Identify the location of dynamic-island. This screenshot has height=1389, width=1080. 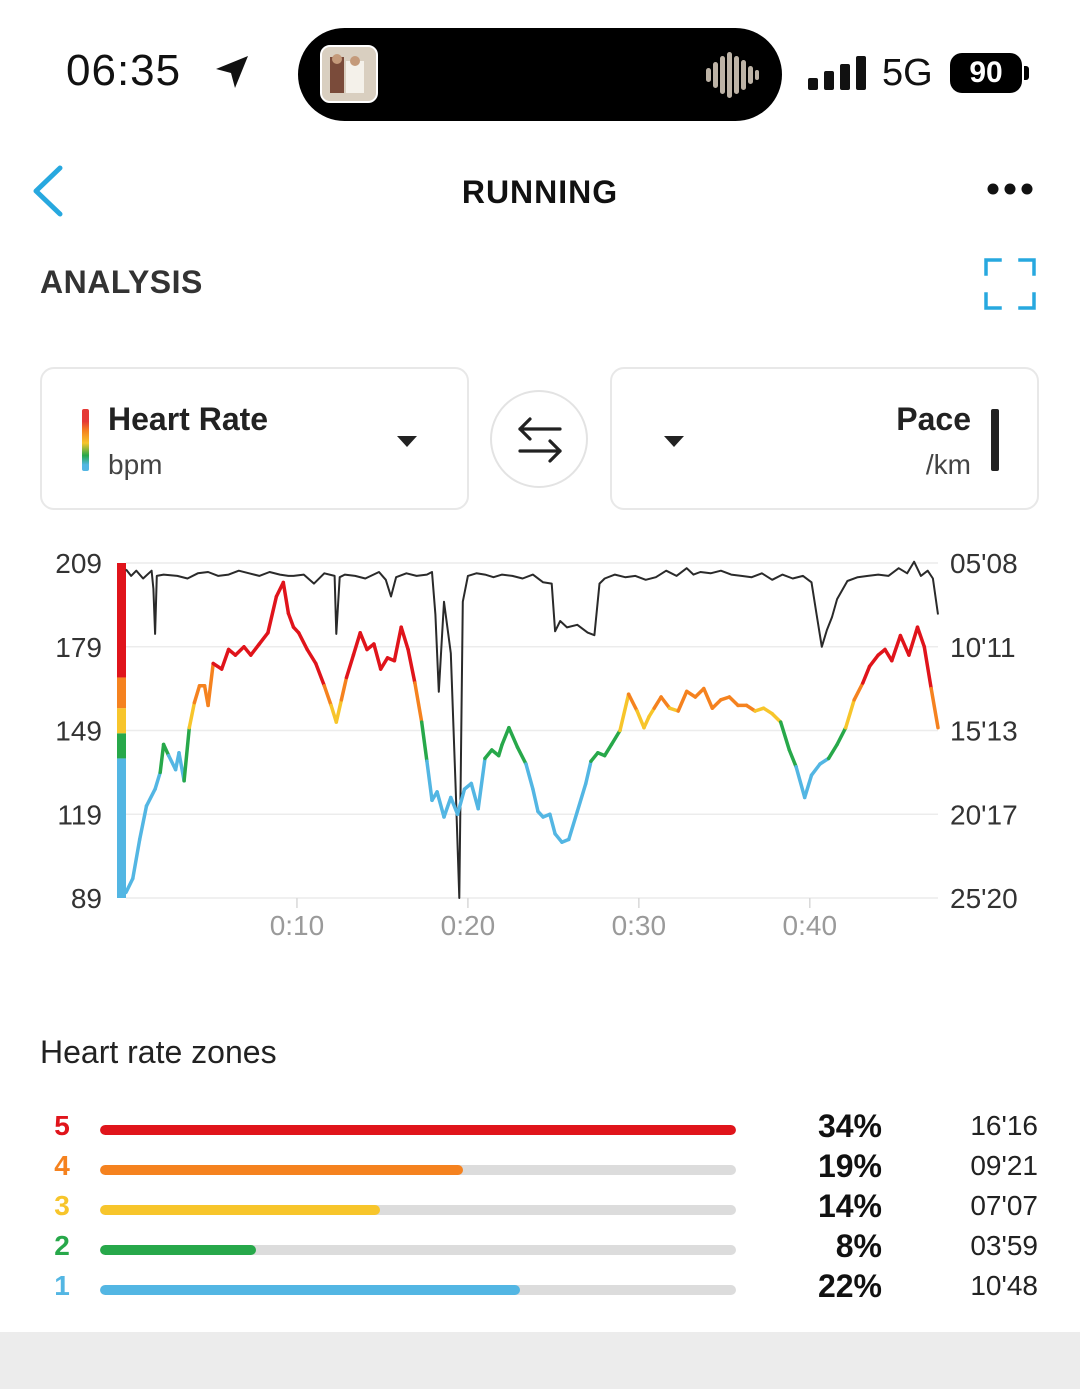
(540, 74).